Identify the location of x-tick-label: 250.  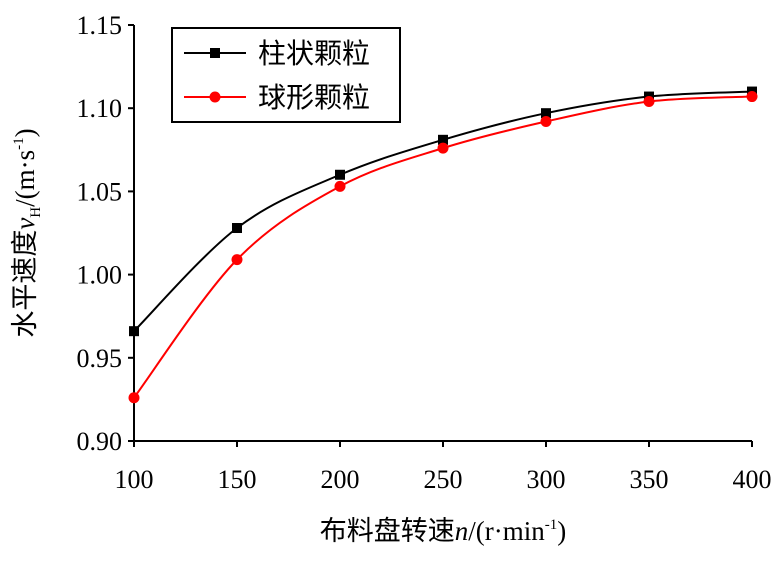
(443, 479).